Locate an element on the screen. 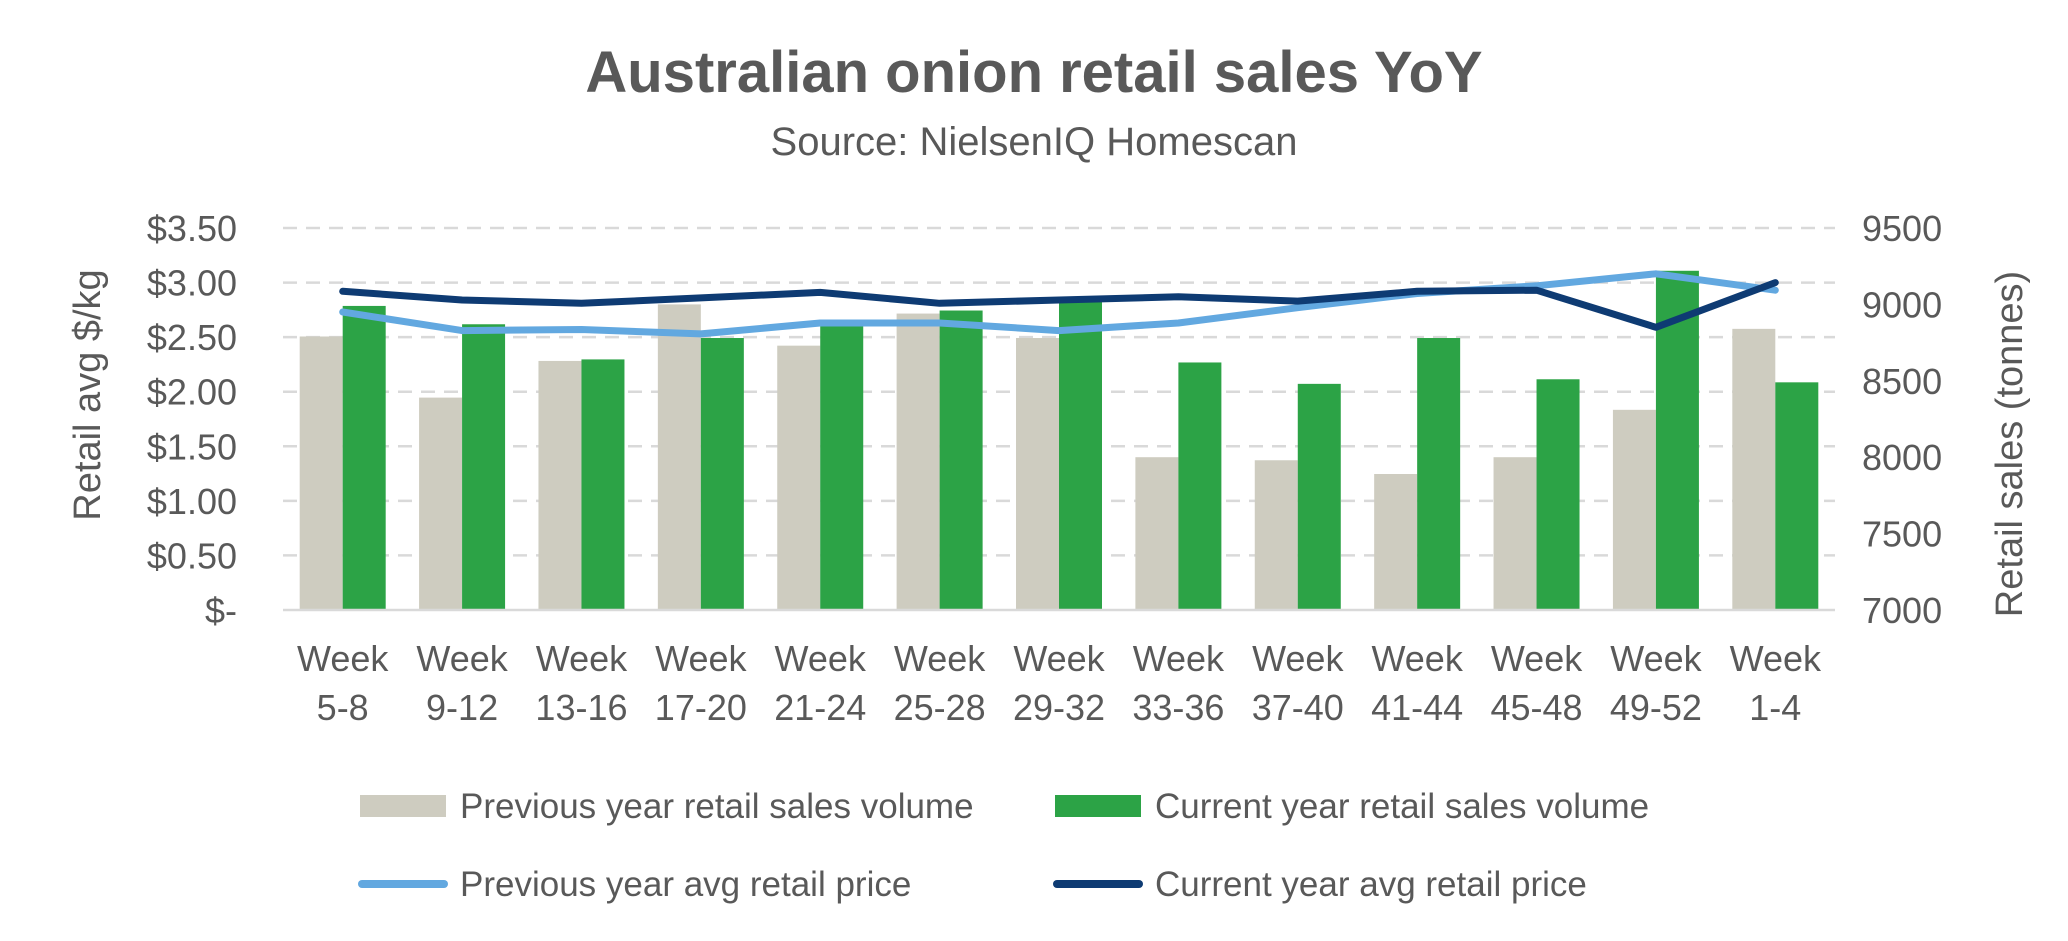 This screenshot has width=2068, height=941. legend-label: Previous year avg retail price is located at coordinates (685, 884).